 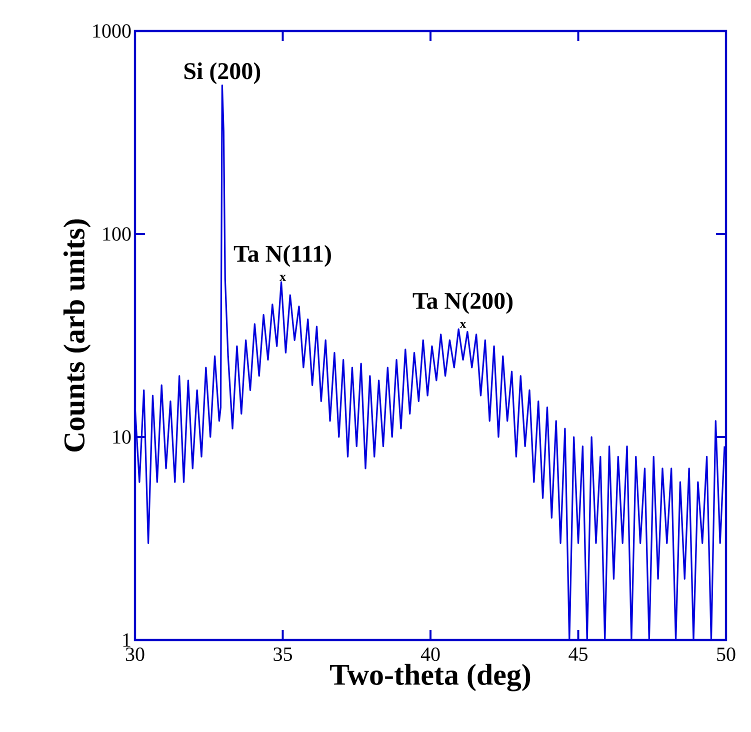 What do you see at coordinates (462, 303) in the screenshot?
I see `annotation: Ta N(200)` at bounding box center [462, 303].